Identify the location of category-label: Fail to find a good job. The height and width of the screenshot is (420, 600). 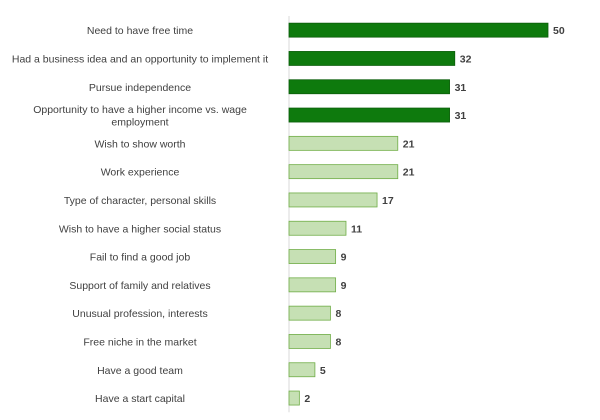
(140, 258).